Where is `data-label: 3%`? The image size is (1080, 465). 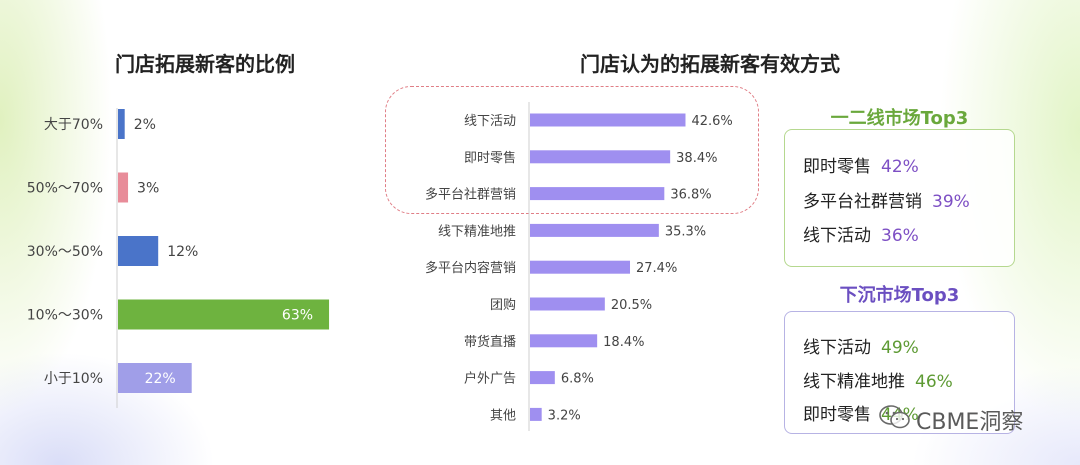 data-label: 3% is located at coordinates (148, 189).